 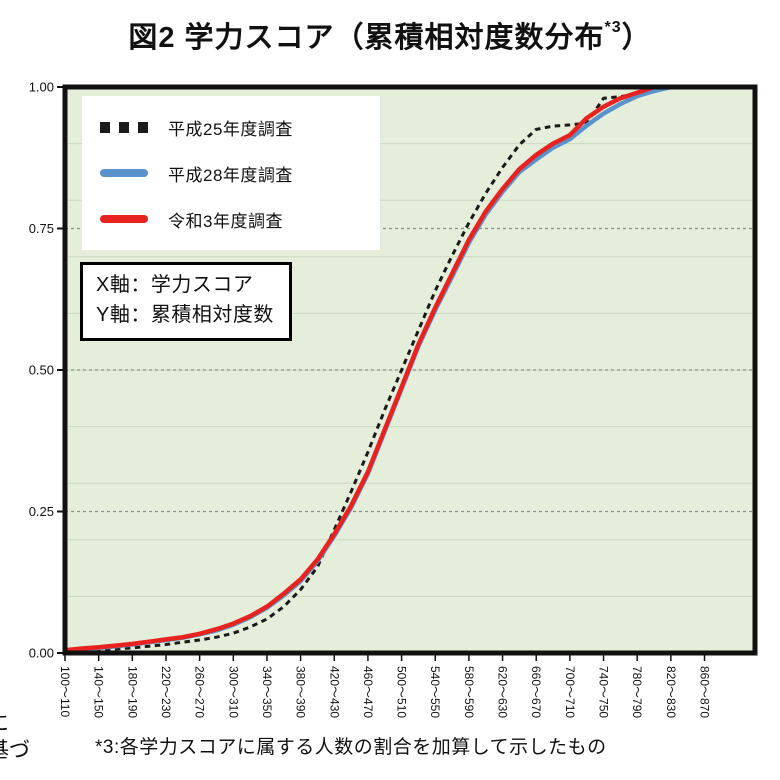 I want to click on legend-item-h25: 平成25年度調査, so click(x=240, y=127).